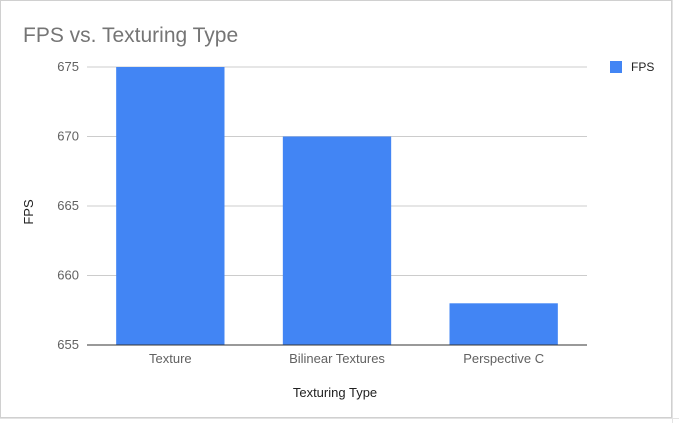  Describe the element at coordinates (335, 392) in the screenshot. I see `x-axis-label: Texturing Type` at that location.